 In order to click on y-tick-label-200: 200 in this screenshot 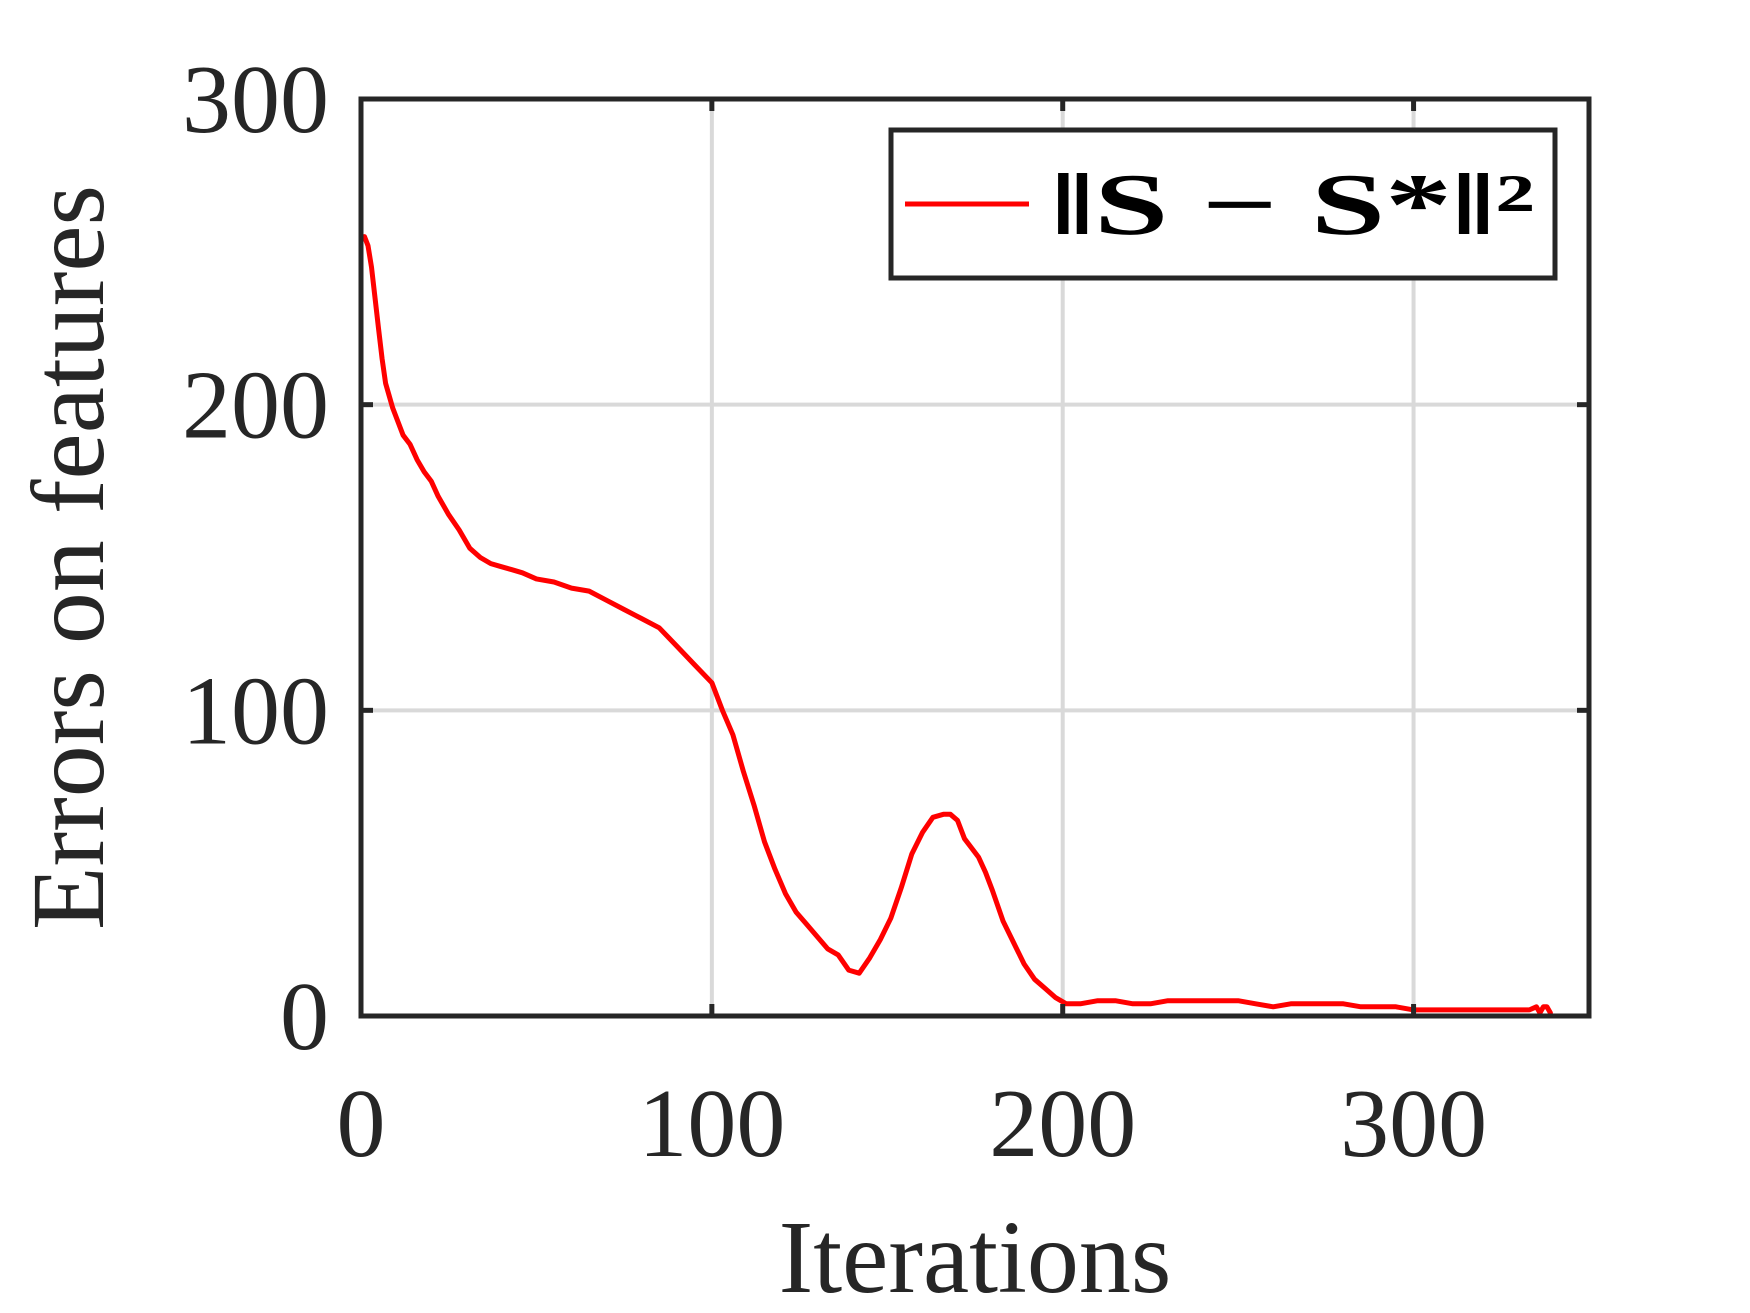, I will do `click(255, 406)`.